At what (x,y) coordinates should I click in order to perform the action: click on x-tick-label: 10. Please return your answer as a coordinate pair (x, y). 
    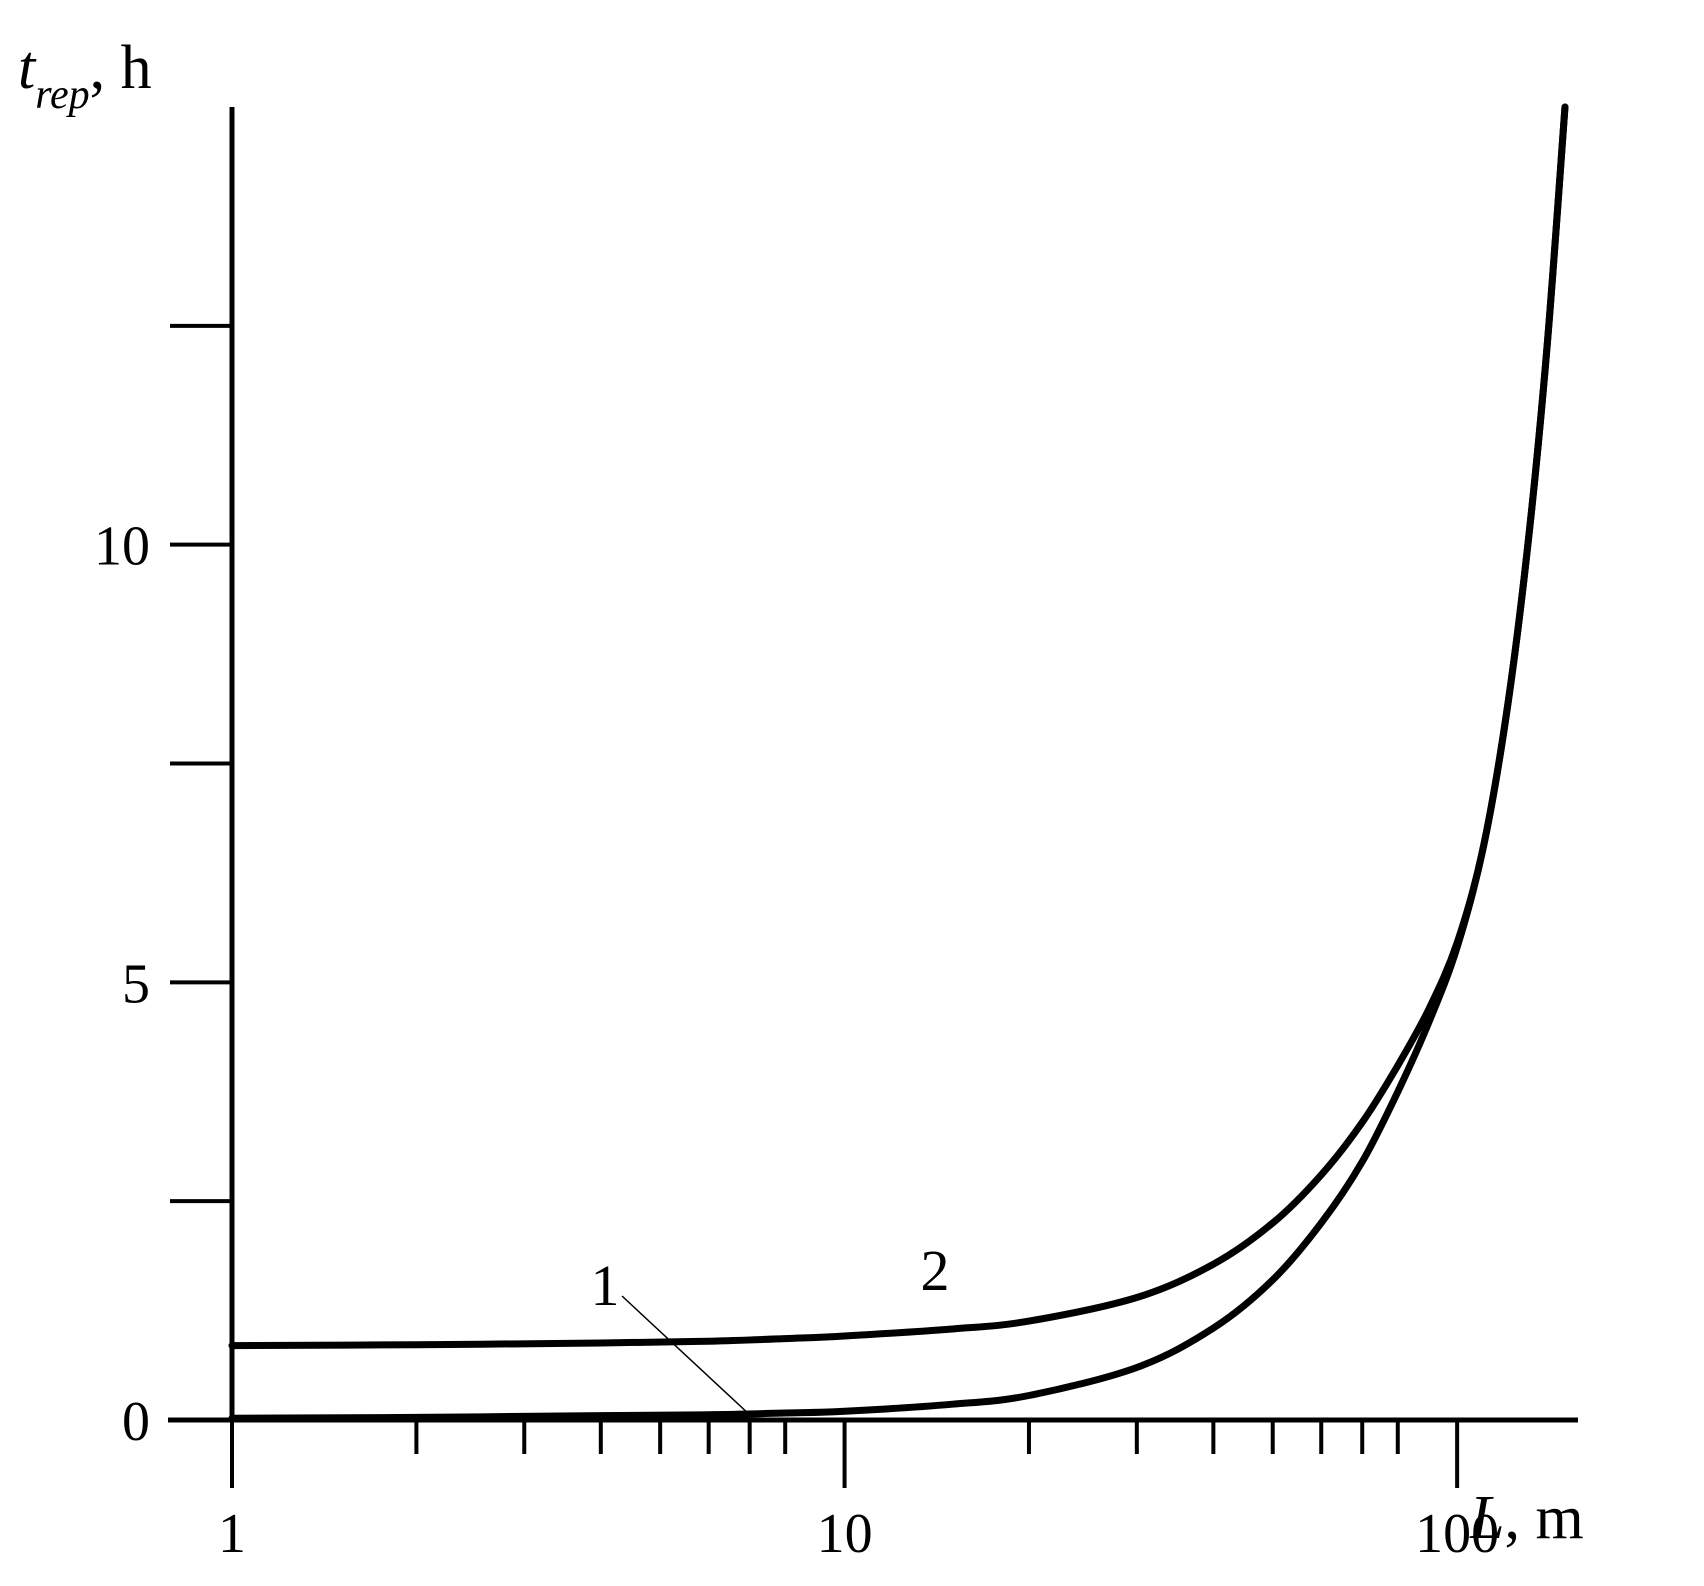
    Looking at the image, I should click on (845, 1534).